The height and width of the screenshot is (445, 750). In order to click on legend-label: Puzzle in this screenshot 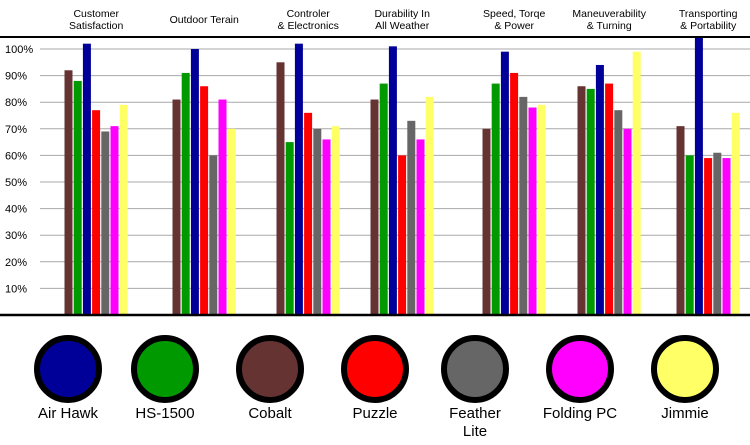, I will do `click(374, 413)`.